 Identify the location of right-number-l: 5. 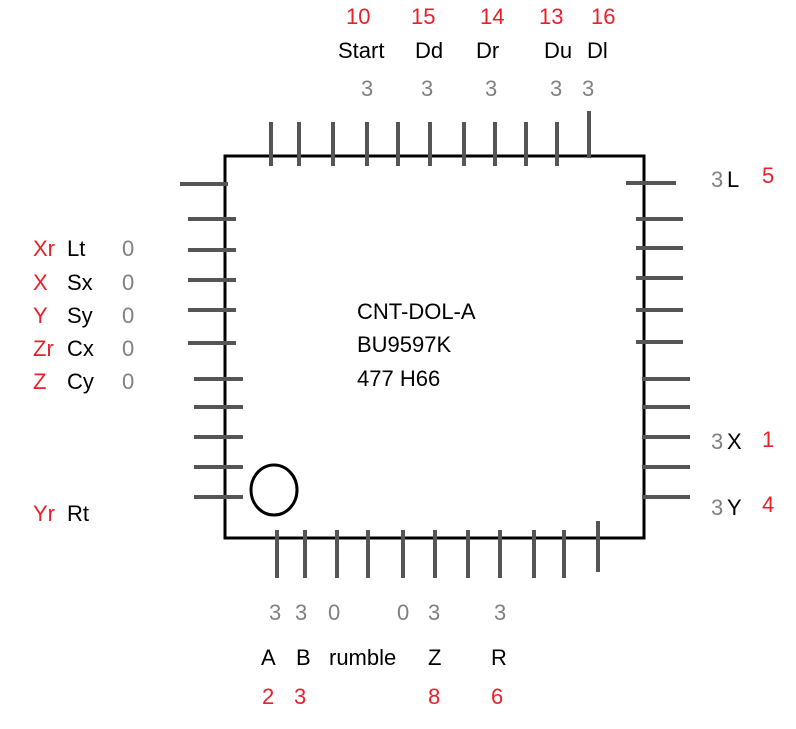
(768, 175).